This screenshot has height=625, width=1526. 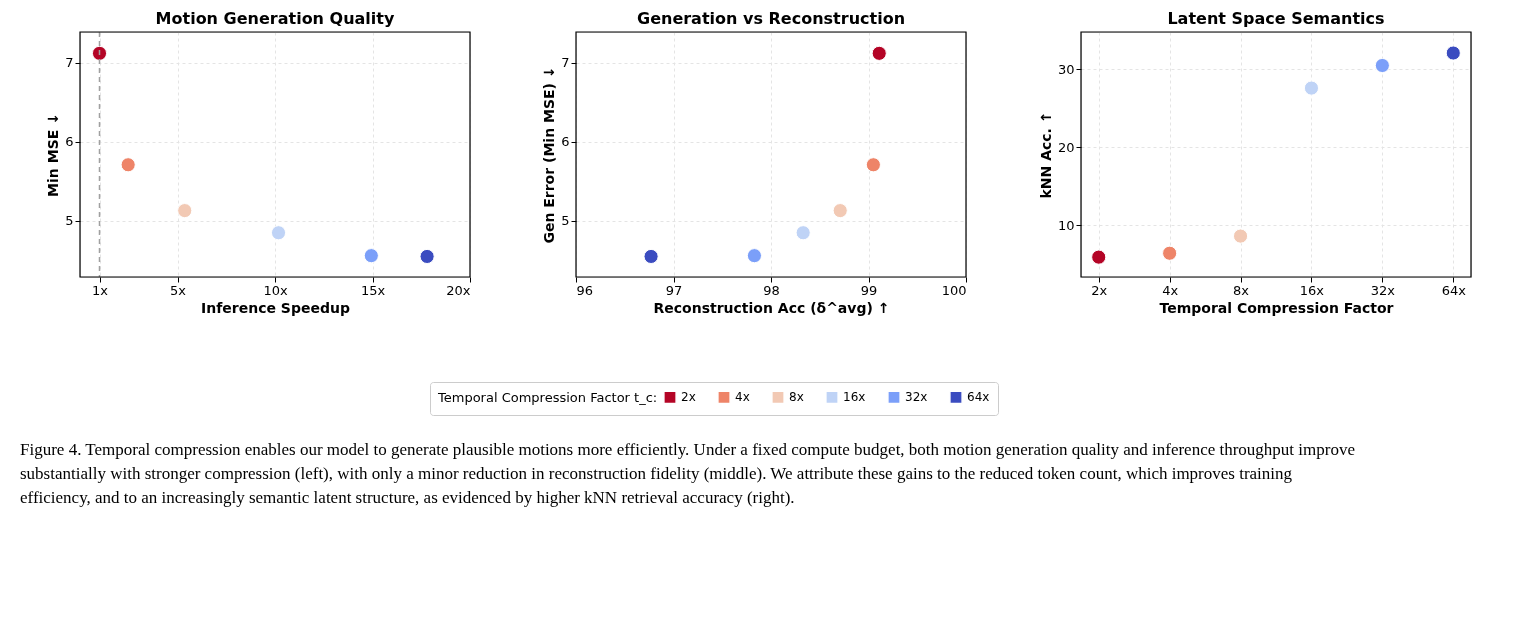 I want to click on legend-label: 32x, so click(x=916, y=397).